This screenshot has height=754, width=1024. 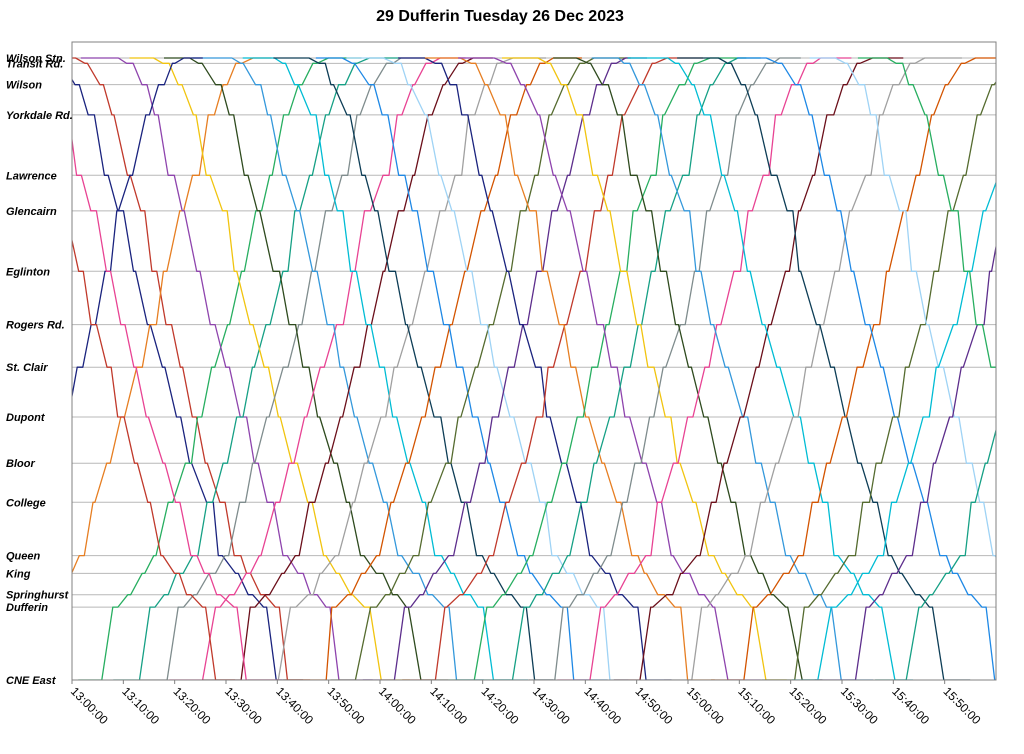 What do you see at coordinates (500, 16) in the screenshot?
I see `chart-title: 29 Dufferin Tuesday 26 Dec 2023` at bounding box center [500, 16].